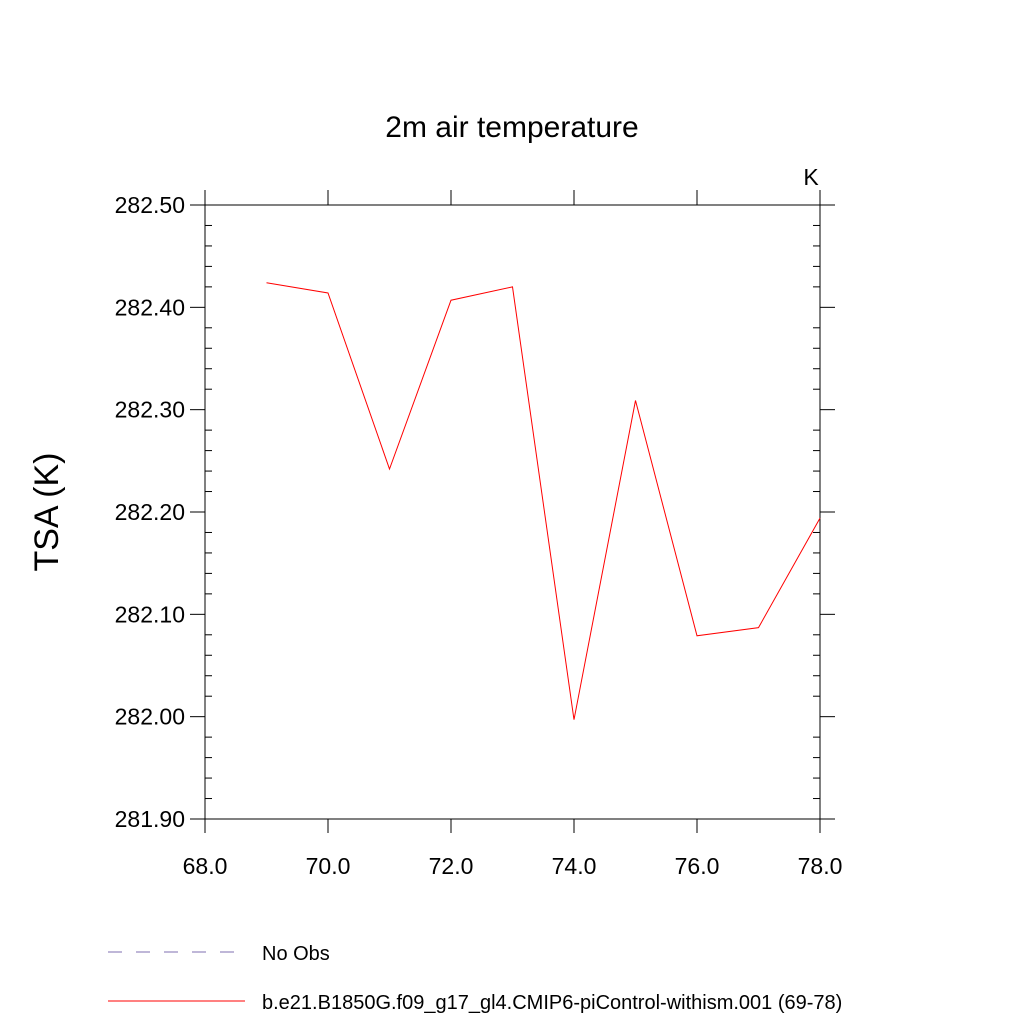 Image resolution: width=1024 pixels, height=1024 pixels. I want to click on x-tick-label: 78.0, so click(820, 866).